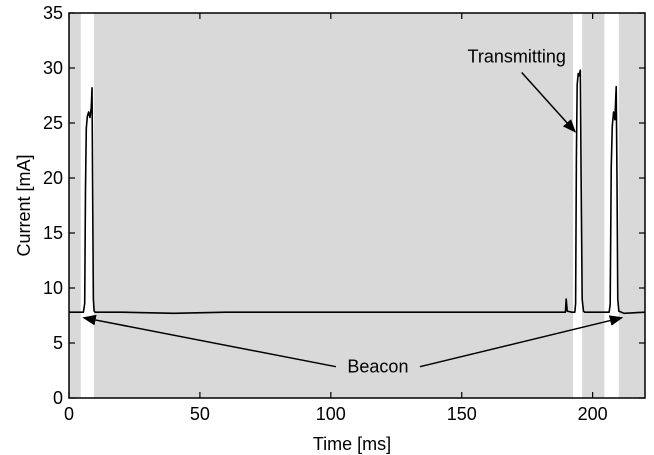 This screenshot has height=455, width=654. I want to click on y-tick-label: 10, so click(53, 288).